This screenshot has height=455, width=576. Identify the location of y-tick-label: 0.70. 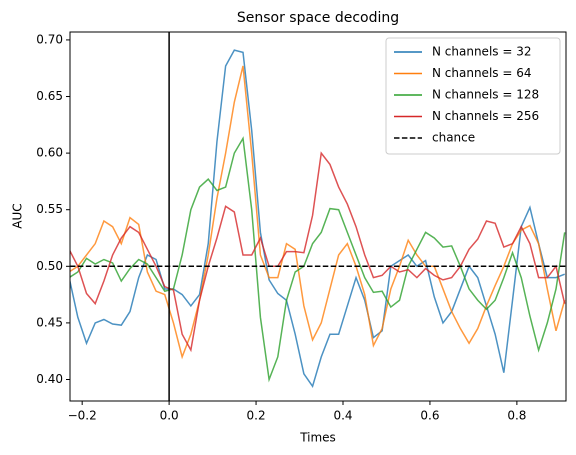
(49, 39).